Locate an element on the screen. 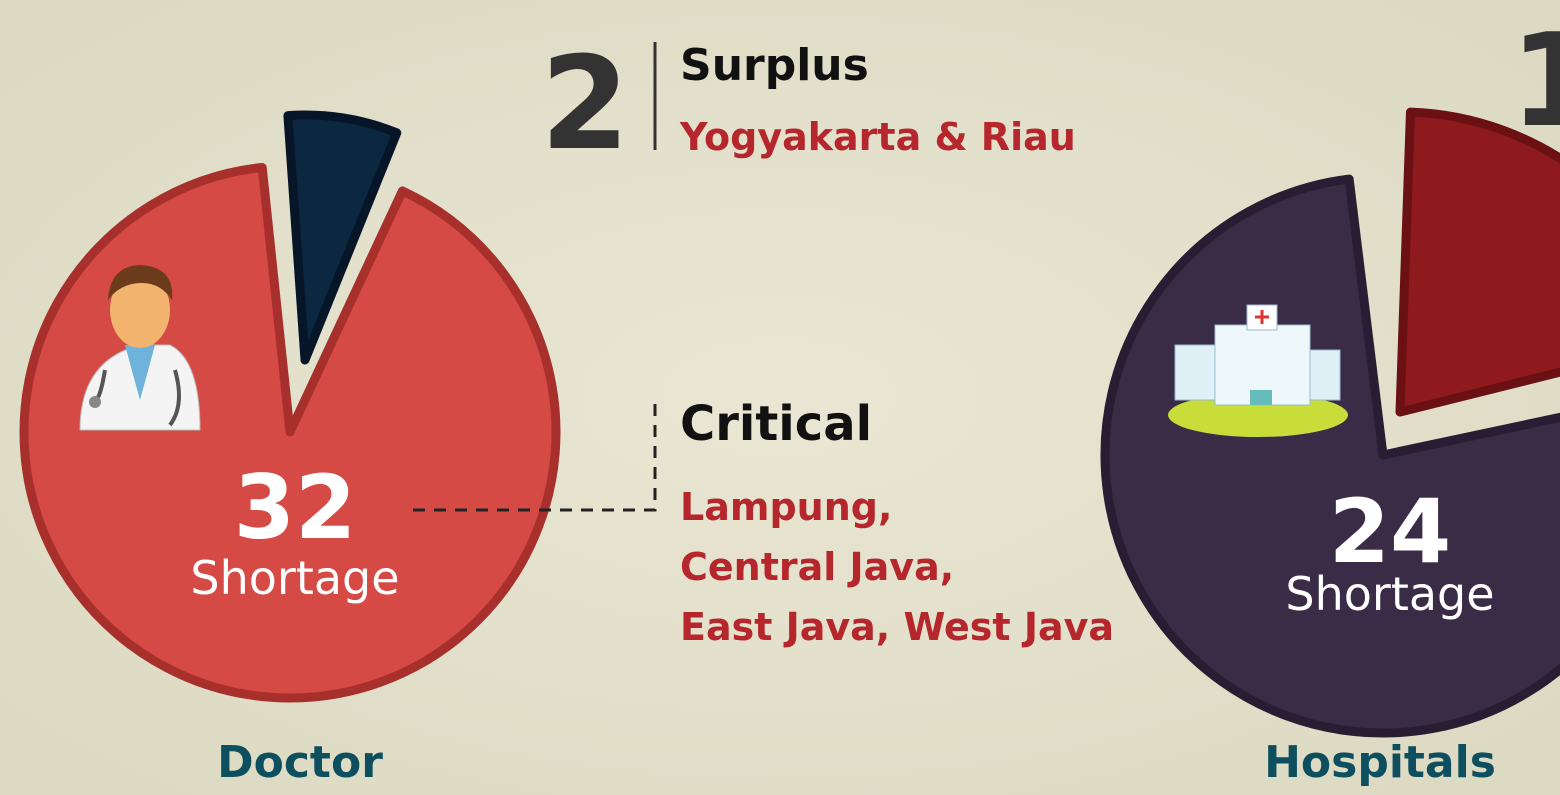  critical-region: Lampung, is located at coordinates (786, 507).